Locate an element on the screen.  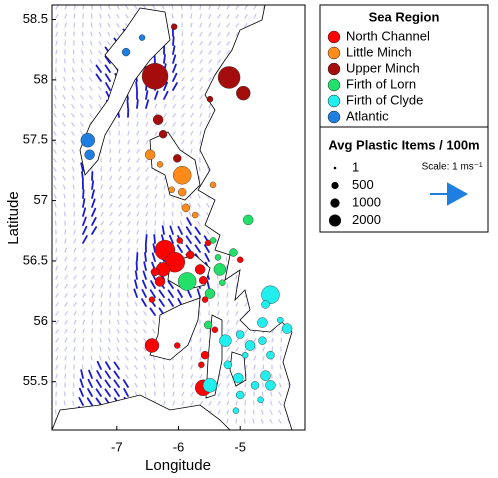
skye is located at coordinates (175, 166).